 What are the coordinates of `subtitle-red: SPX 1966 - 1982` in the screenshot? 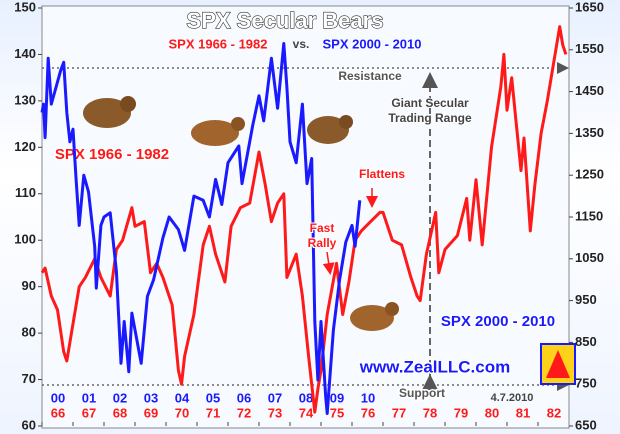 It's located at (217, 43).